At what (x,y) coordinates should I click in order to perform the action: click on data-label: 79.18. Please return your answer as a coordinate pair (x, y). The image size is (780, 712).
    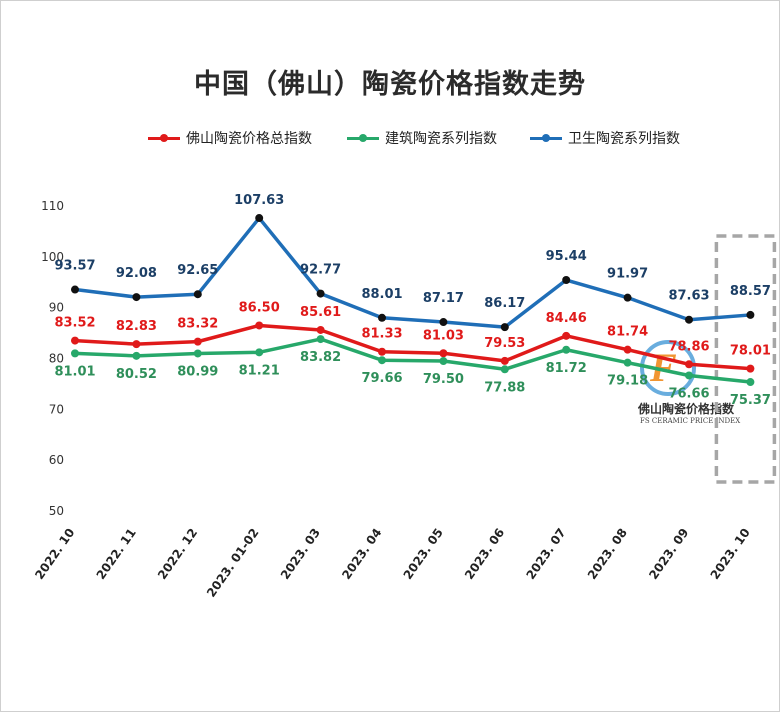
    Looking at the image, I should click on (627, 381).